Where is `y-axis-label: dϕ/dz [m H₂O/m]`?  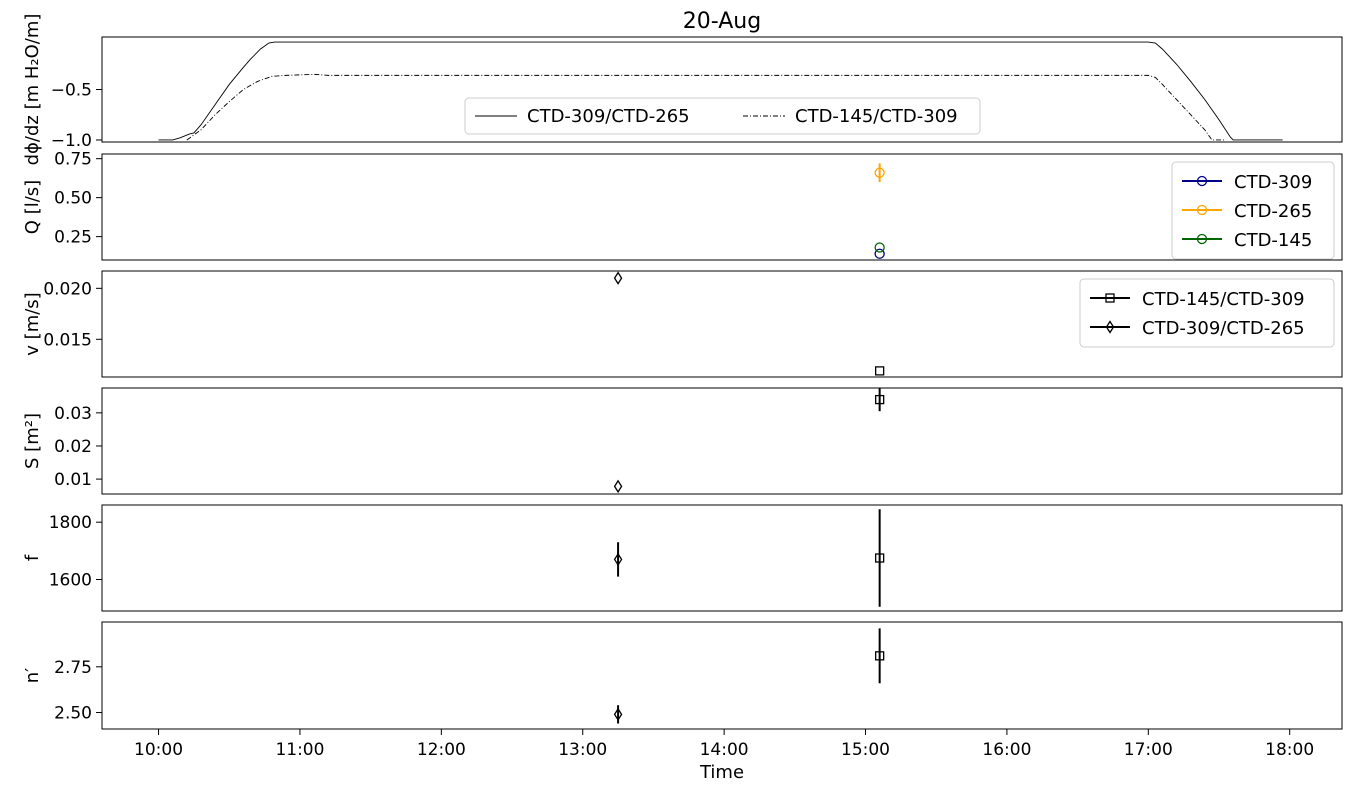 y-axis-label: dϕ/dz [m H₂O/m] is located at coordinates (32, 90).